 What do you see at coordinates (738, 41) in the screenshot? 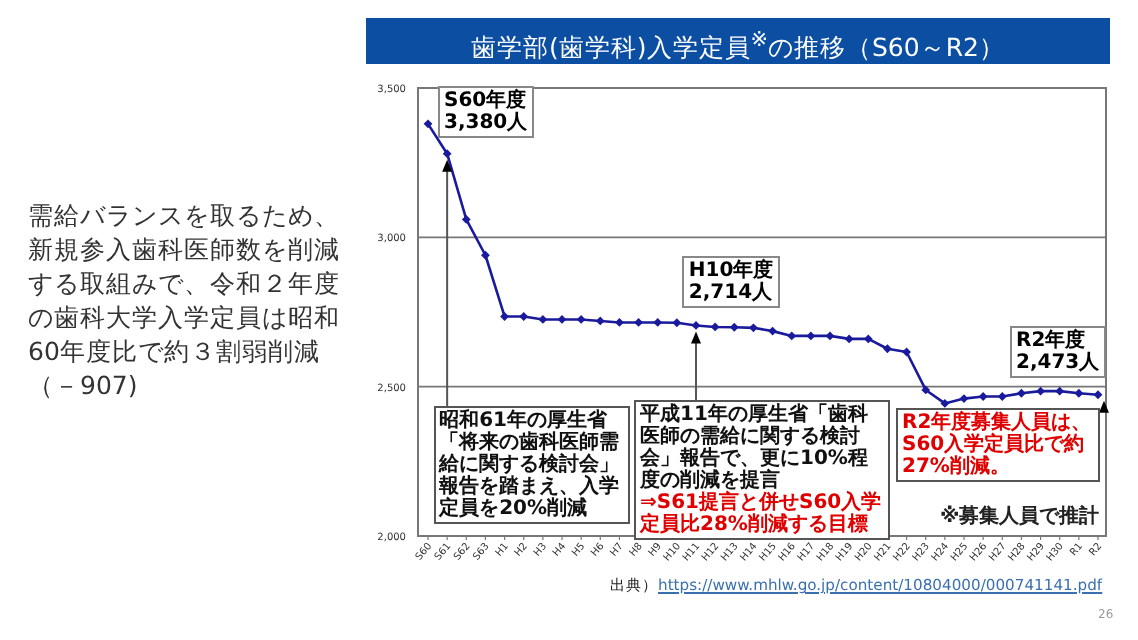
I see `chart-title: 歯学部(歯学科)入学定員$^{※}$の推移（S60～R2）` at bounding box center [738, 41].